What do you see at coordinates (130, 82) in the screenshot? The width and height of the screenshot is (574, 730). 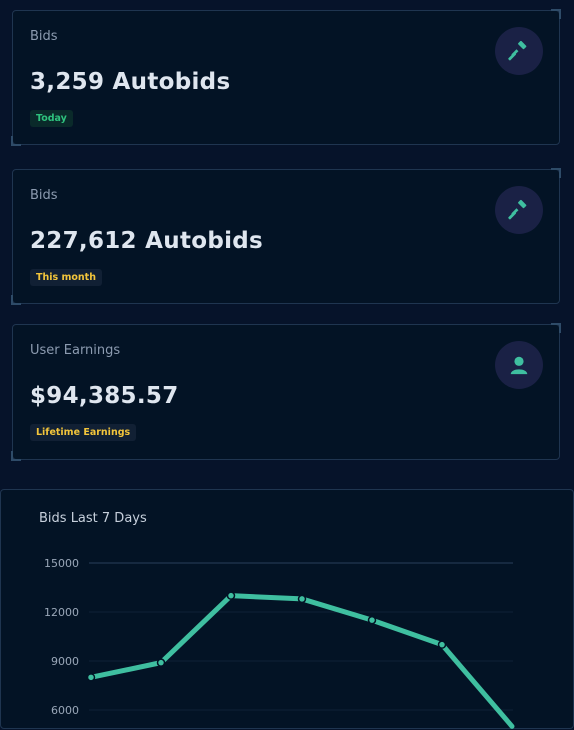 I see `stat-value: 3,259 Autobids` at bounding box center [130, 82].